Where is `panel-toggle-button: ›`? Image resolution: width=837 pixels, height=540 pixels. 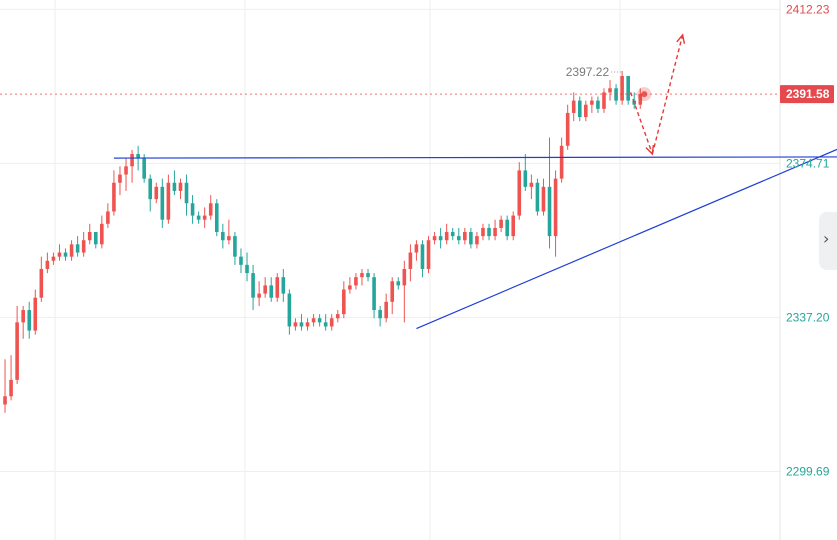
panel-toggle-button: › is located at coordinates (828, 241).